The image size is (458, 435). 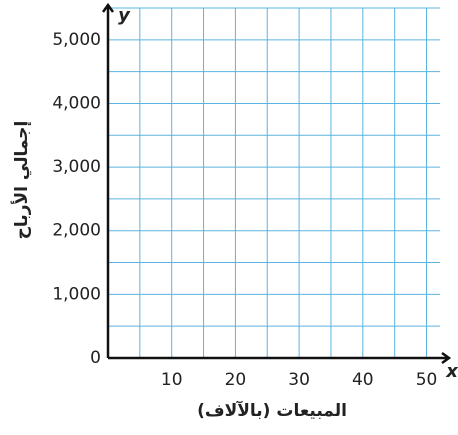 What do you see at coordinates (108, 180) in the screenshot?
I see `y-axis` at bounding box center [108, 180].